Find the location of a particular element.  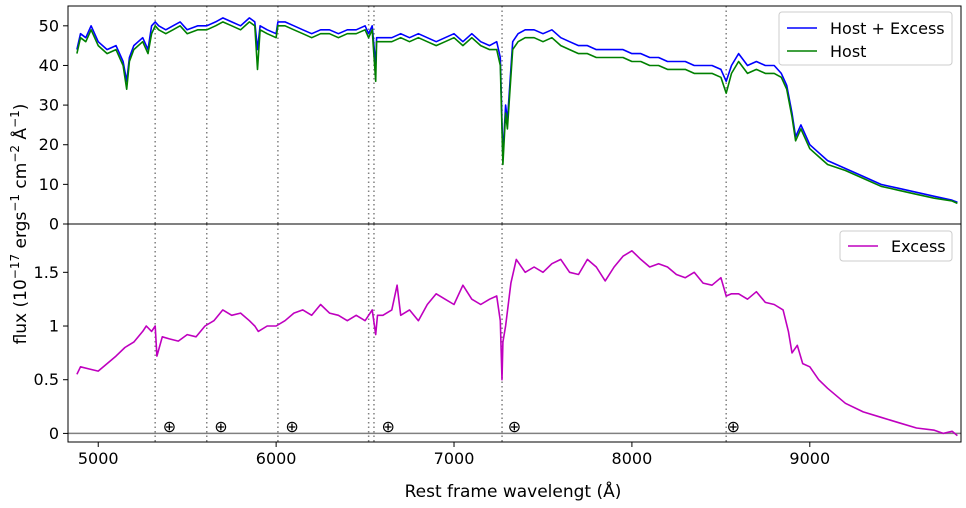

top-legend: Host + Excess Host is located at coordinates (865, 38).